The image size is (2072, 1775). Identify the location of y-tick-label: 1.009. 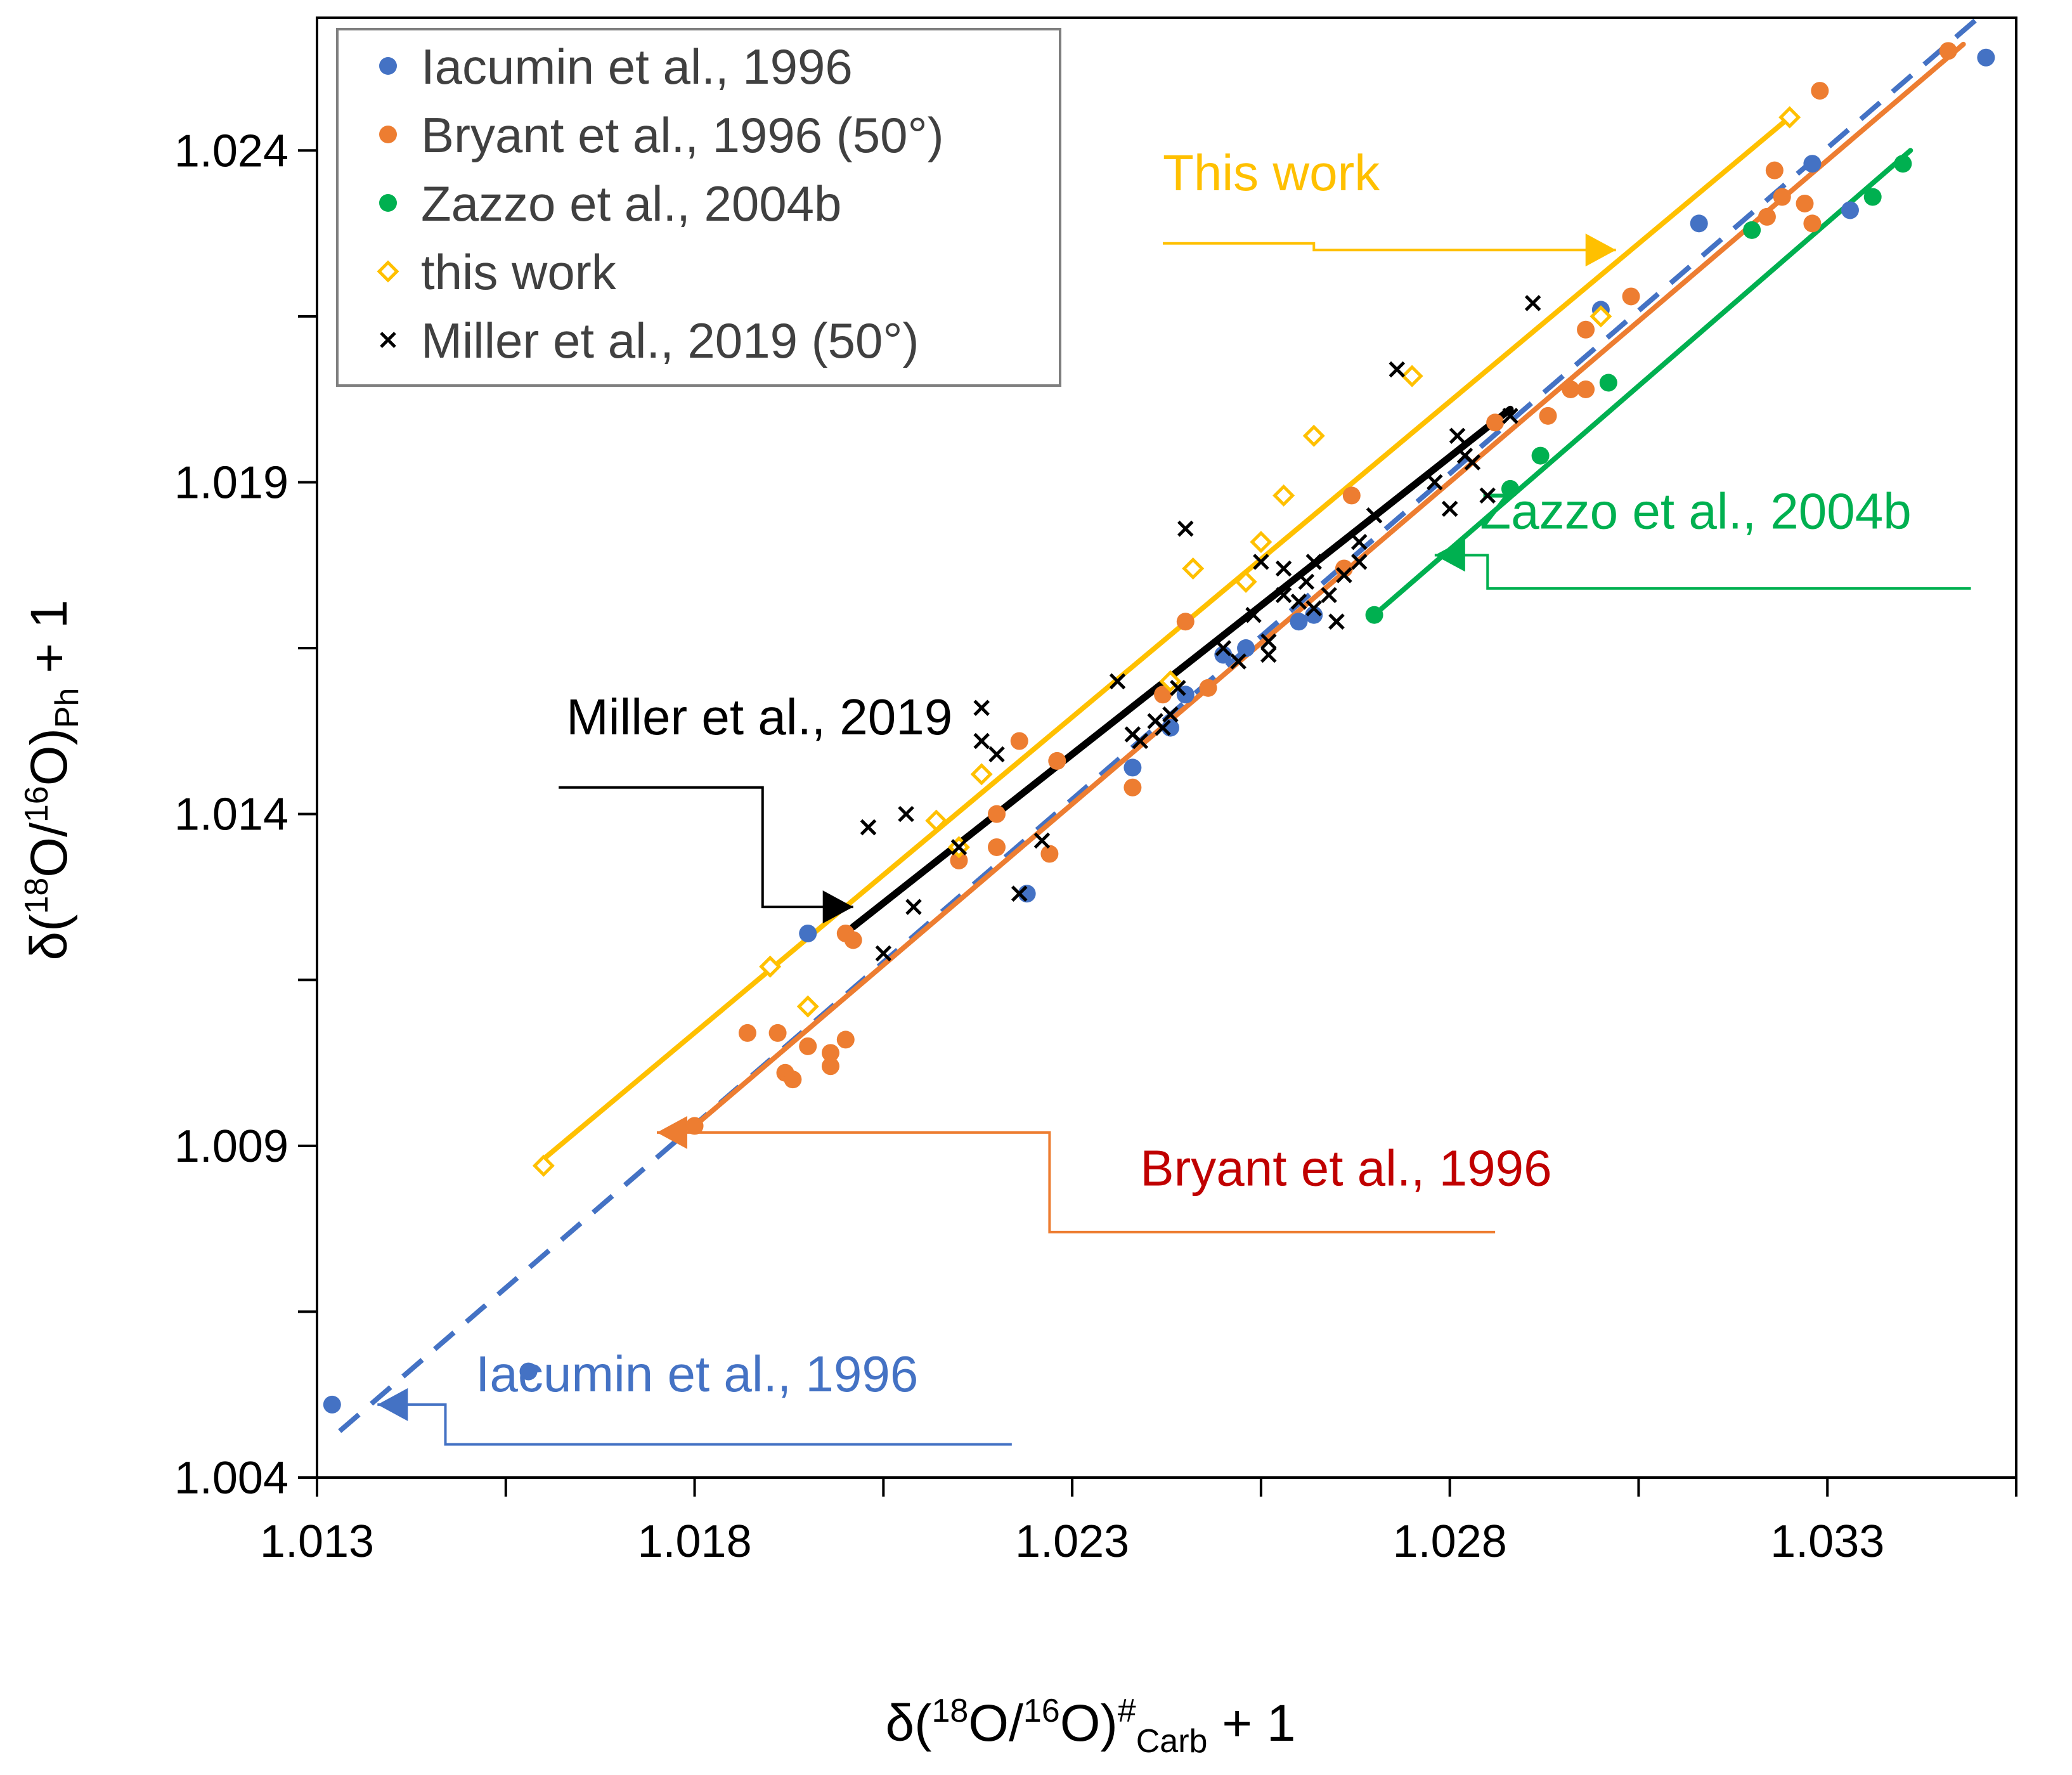
(231, 1146).